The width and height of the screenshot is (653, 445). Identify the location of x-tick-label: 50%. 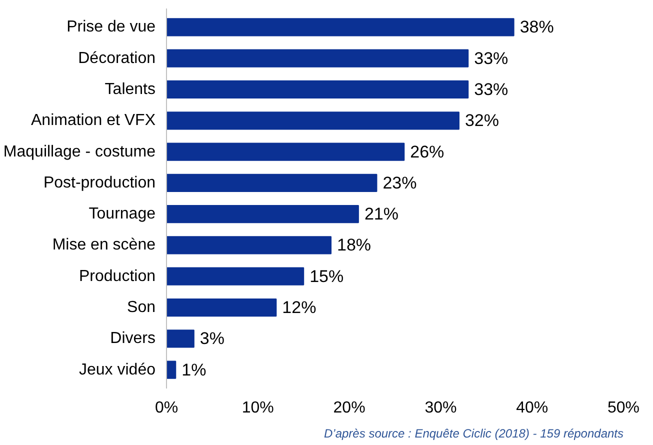
(623, 408).